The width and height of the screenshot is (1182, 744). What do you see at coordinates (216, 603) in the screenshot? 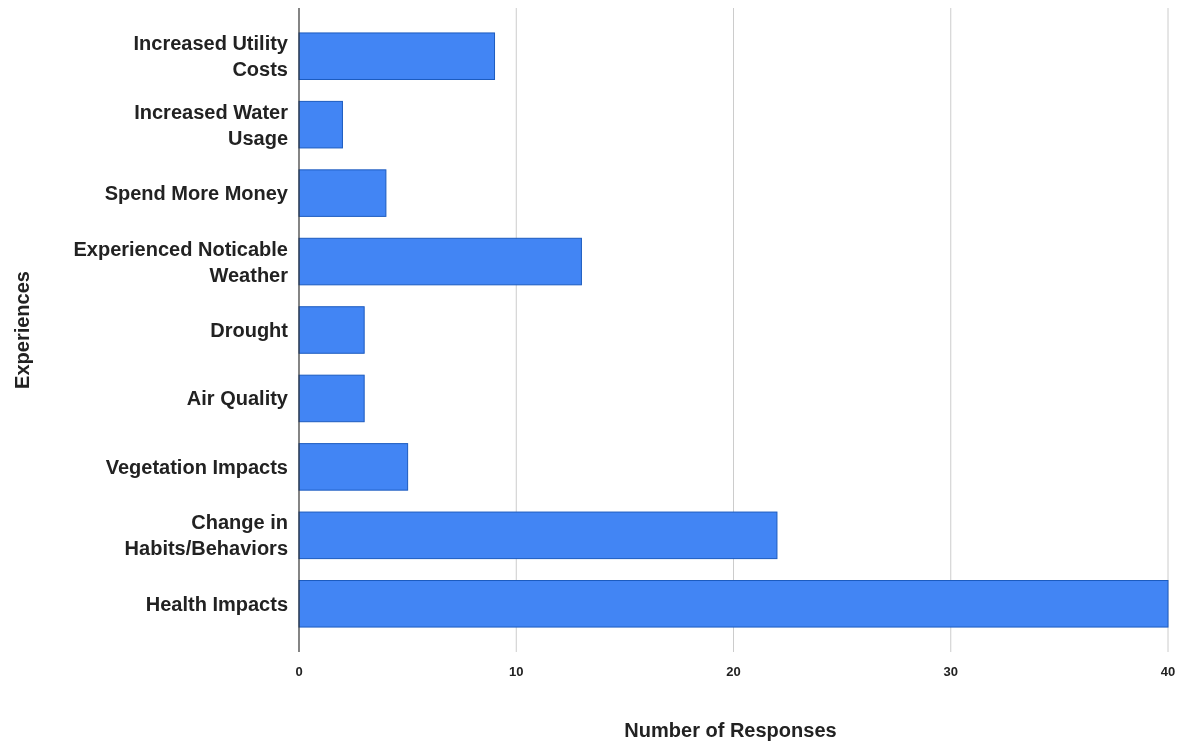
I see `y-tick-label: Health Impacts` at bounding box center [216, 603].